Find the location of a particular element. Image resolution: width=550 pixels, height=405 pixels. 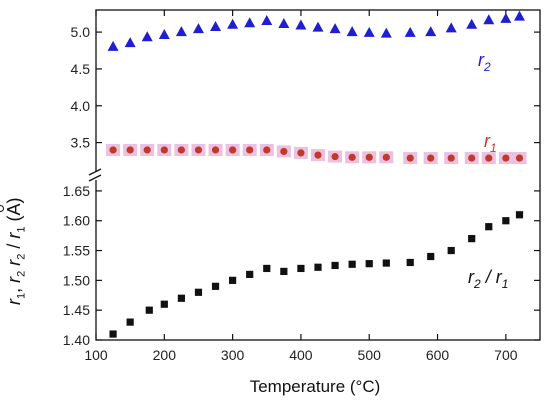

y-tick-label-lower: 1.60 is located at coordinates (76, 221).